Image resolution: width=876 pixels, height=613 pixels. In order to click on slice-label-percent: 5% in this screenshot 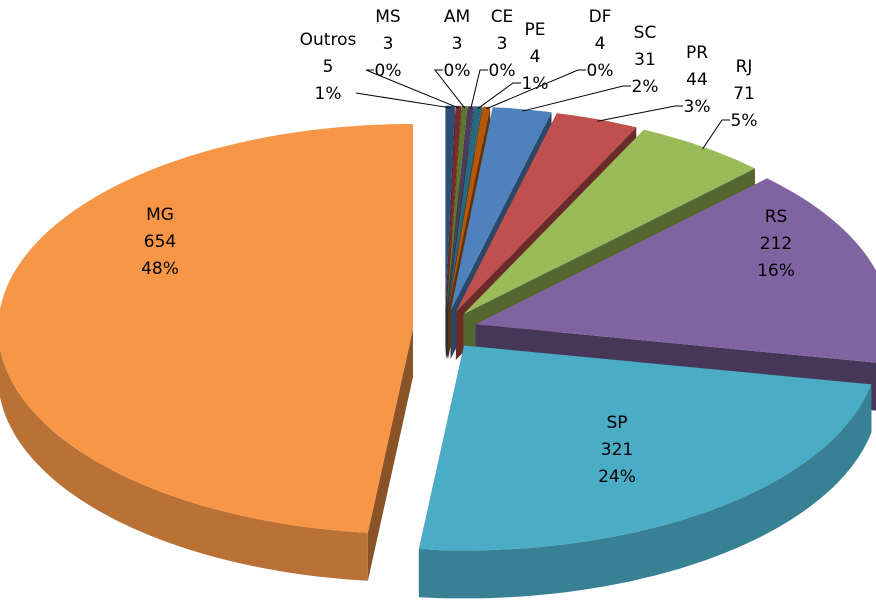, I will do `click(744, 121)`.